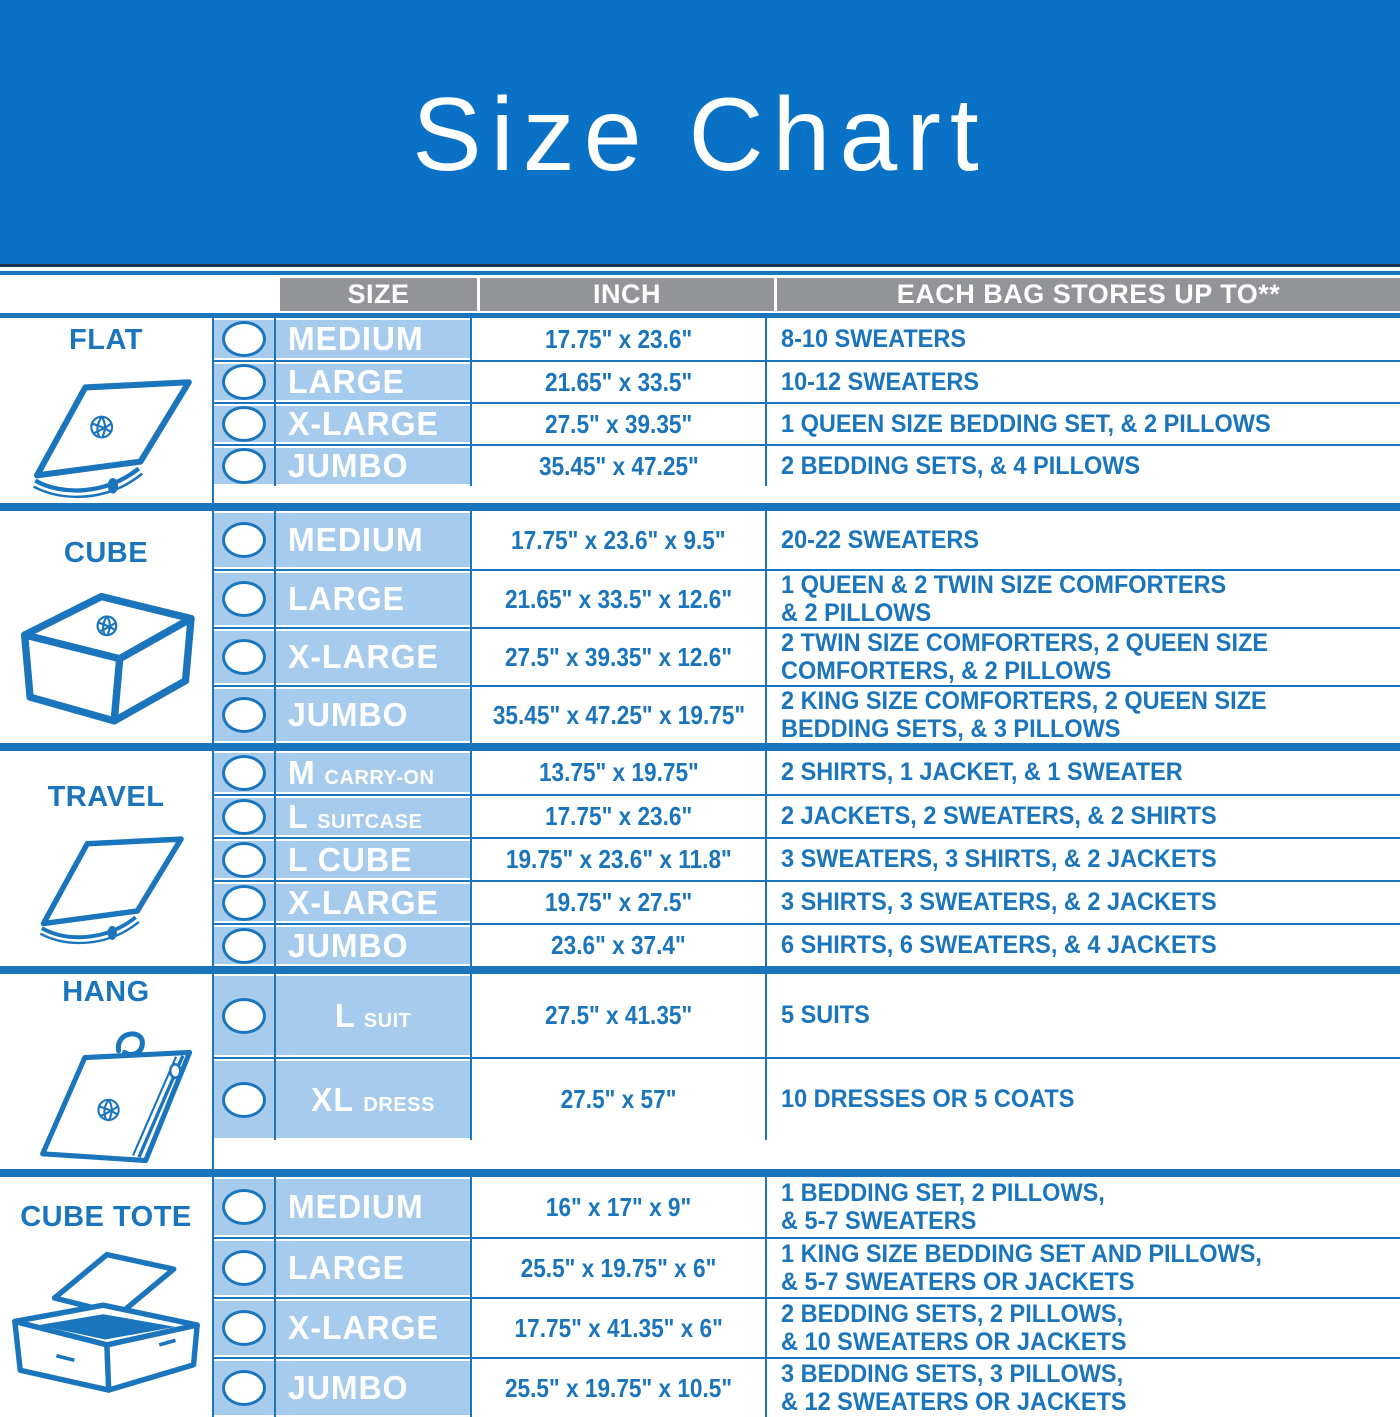  What do you see at coordinates (106, 340) in the screenshot?
I see `group-title: FLAT` at bounding box center [106, 340].